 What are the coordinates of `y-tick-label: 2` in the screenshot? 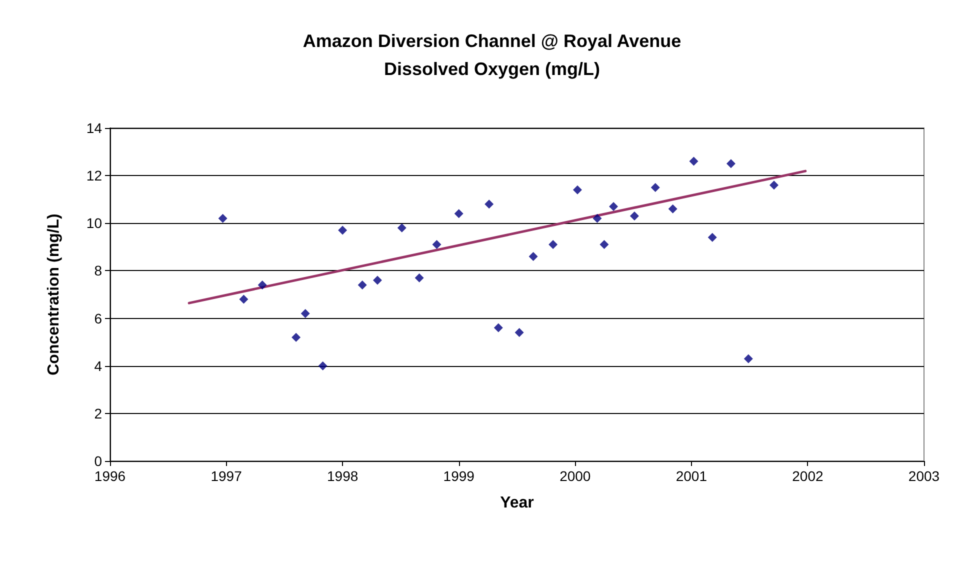 It's located at (98, 413).